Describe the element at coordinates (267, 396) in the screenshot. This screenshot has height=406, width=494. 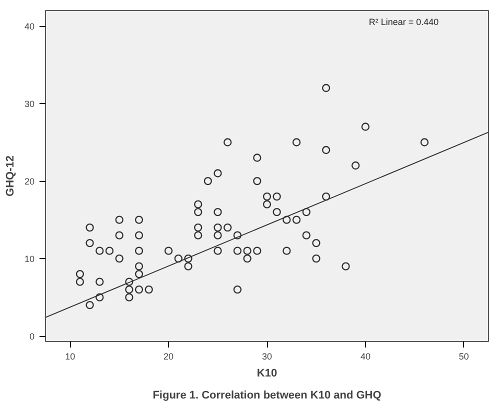
I see `text: Figure 1. Correlation between K10 and GHQ` at that location.